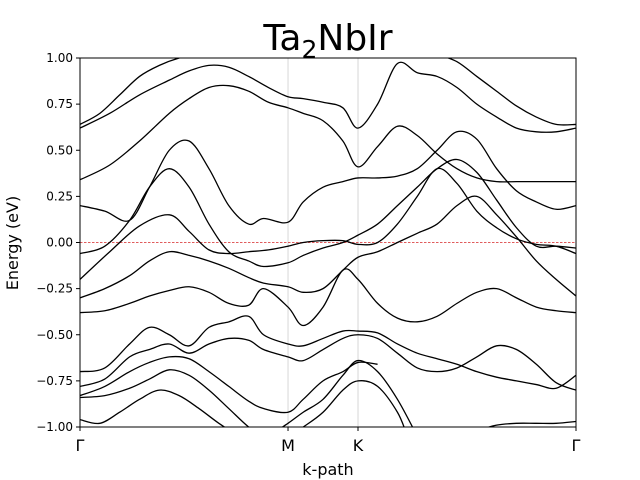 The height and width of the screenshot is (480, 640). What do you see at coordinates (59, 196) in the screenshot?
I see `y-tick-label: 0.25` at bounding box center [59, 196].